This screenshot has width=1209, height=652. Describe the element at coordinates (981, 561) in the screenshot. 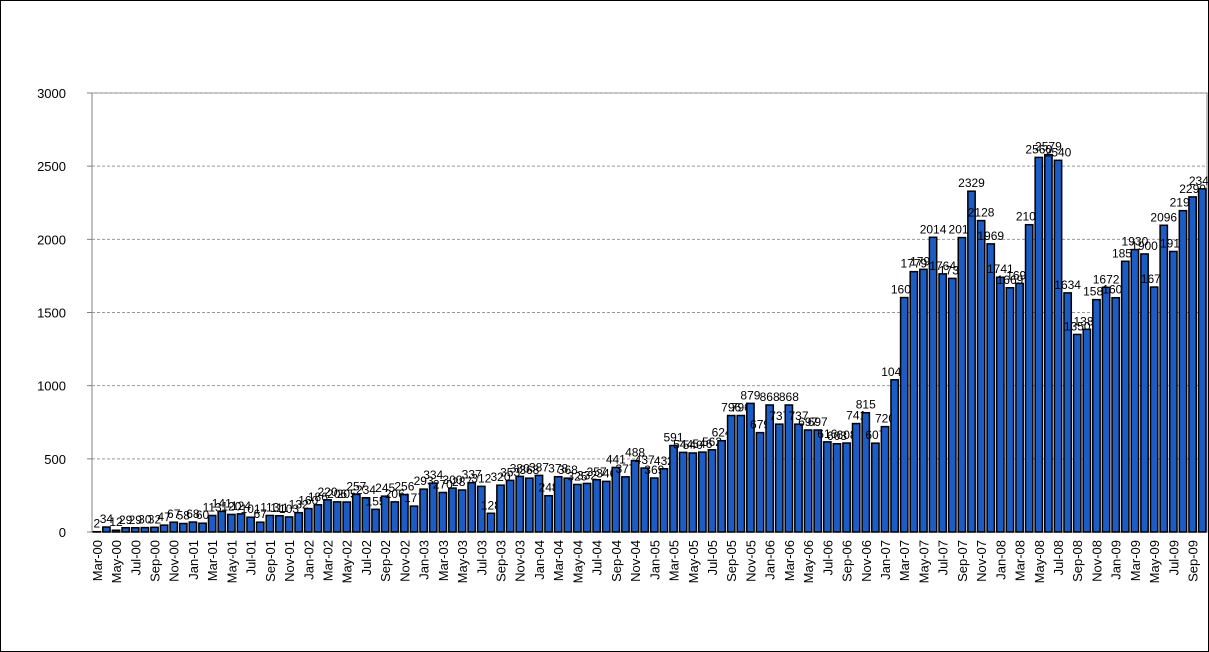

I see `x-tick-label: Nov-07` at that location.